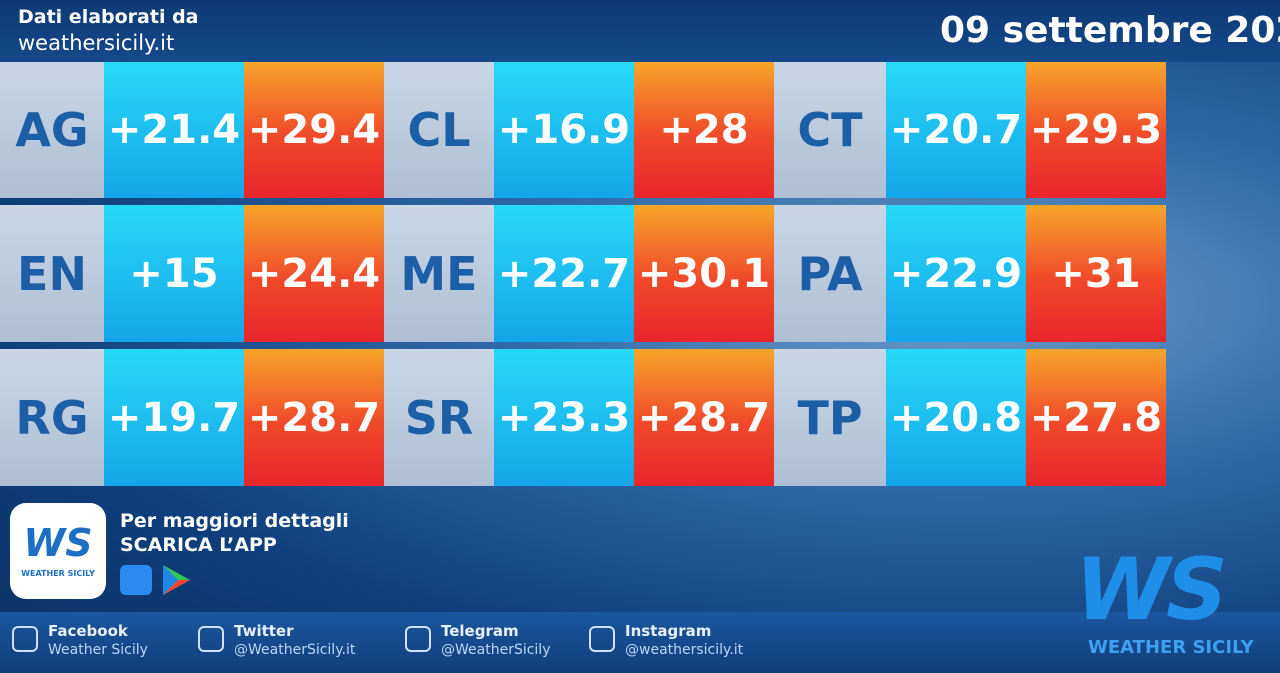 The width and height of the screenshot is (1280, 673). I want to click on app-line1: Per maggiori dettagli, so click(234, 521).